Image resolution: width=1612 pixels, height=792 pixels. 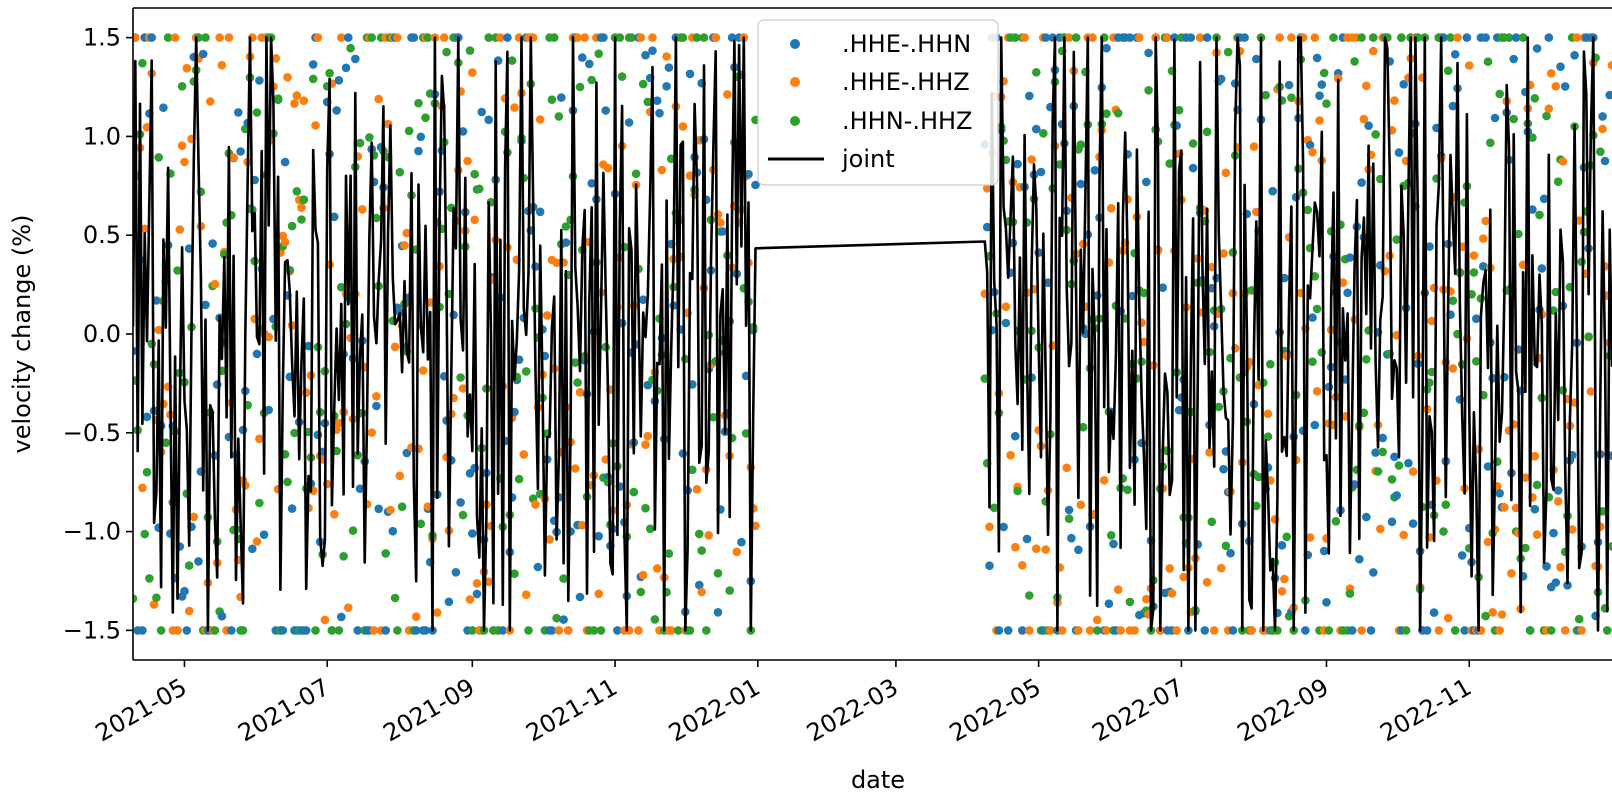 I want to click on x-tick-label: 2022-03, so click(x=852, y=710).